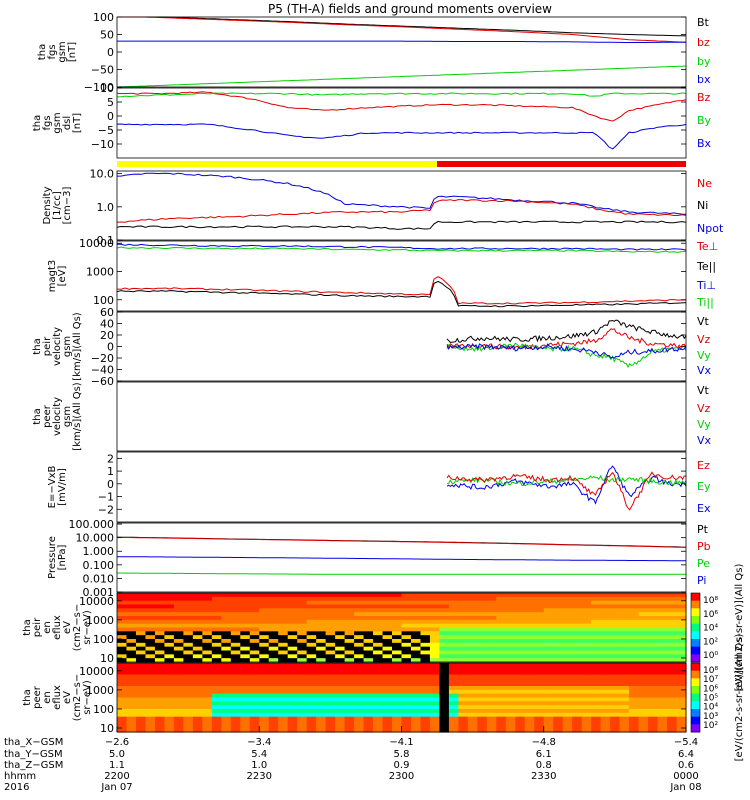 The image size is (750, 800). What do you see at coordinates (401, 416) in the screenshot?
I see `panel-frame` at bounding box center [401, 416].